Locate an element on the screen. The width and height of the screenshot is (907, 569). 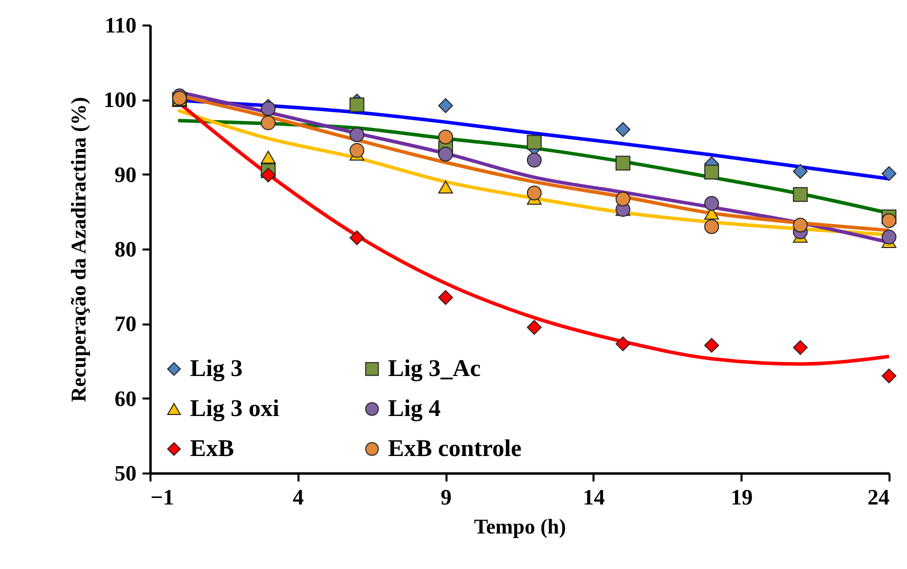
legend-label: ExB is located at coordinates (212, 449).